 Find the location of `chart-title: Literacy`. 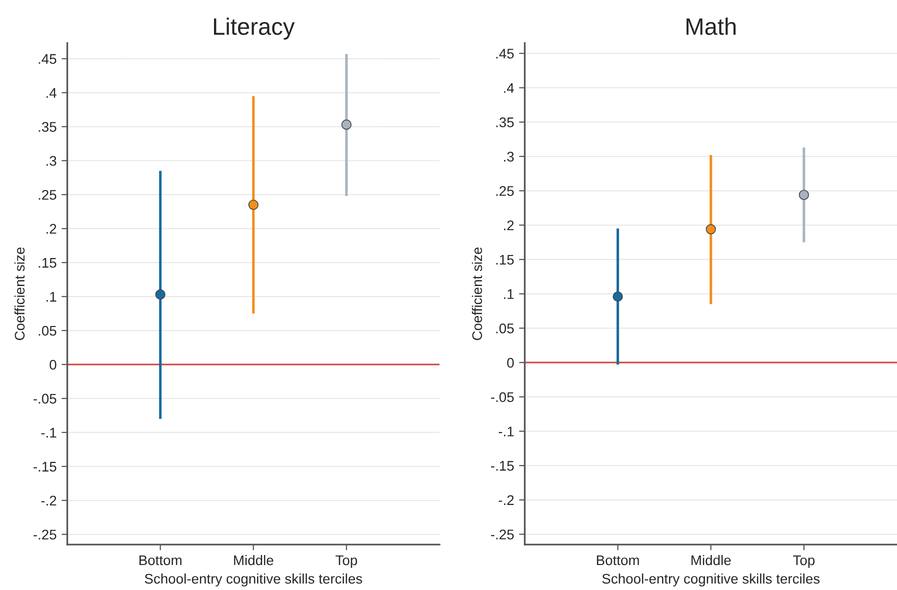

chart-title: Literacy is located at coordinates (254, 29).